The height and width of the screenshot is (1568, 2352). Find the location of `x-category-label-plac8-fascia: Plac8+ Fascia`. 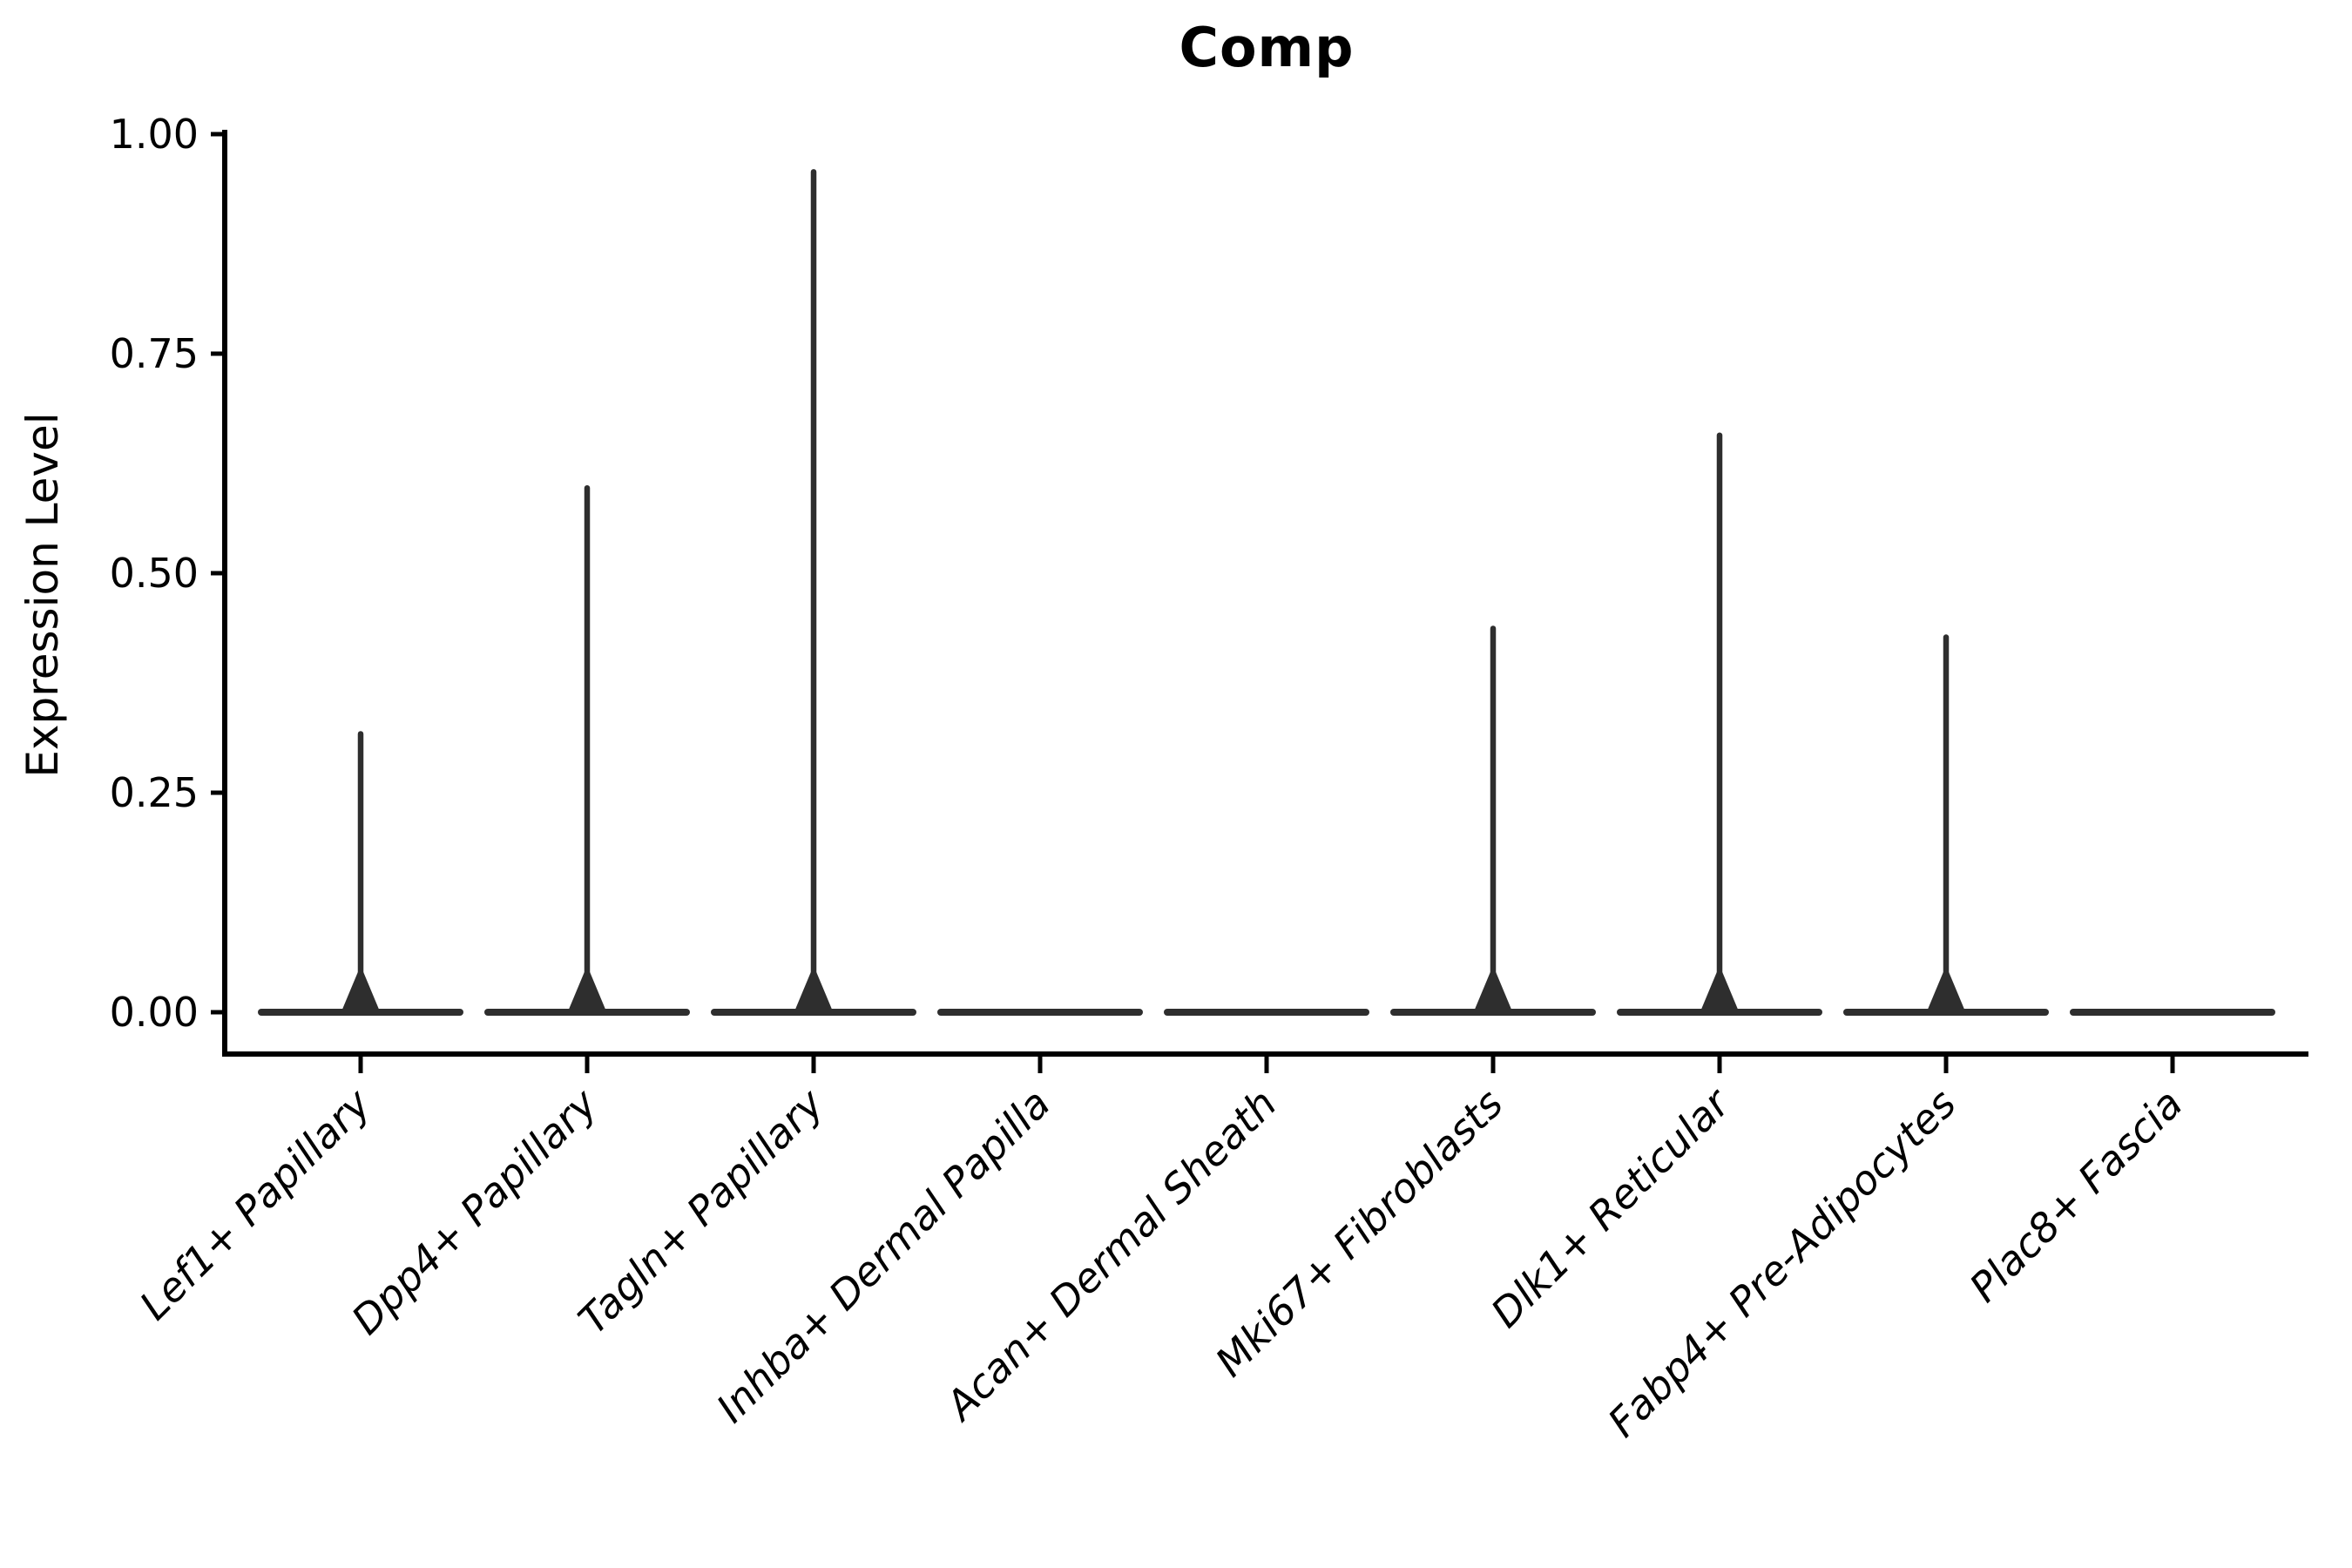

x-category-label-plac8-fascia: Plac8+ Fascia is located at coordinates (2075, 1195).